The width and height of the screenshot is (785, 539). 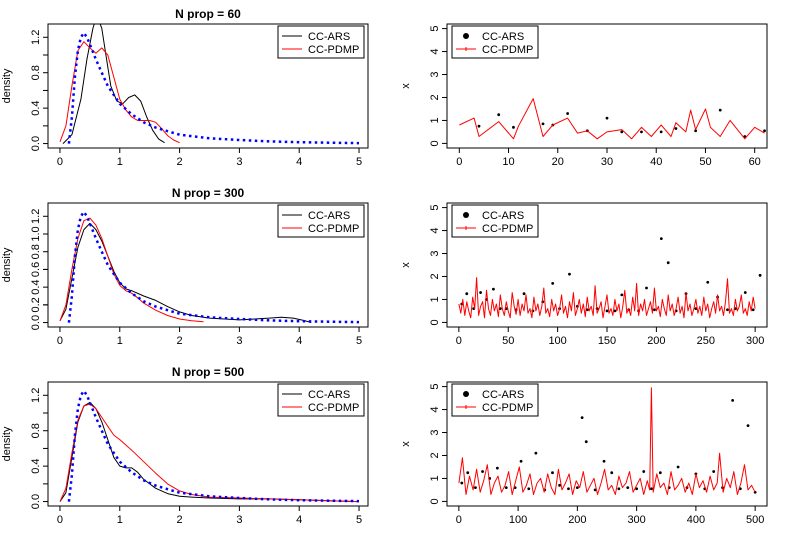 I want to click on y-tick-label: 1.0, so click(x=36, y=233).